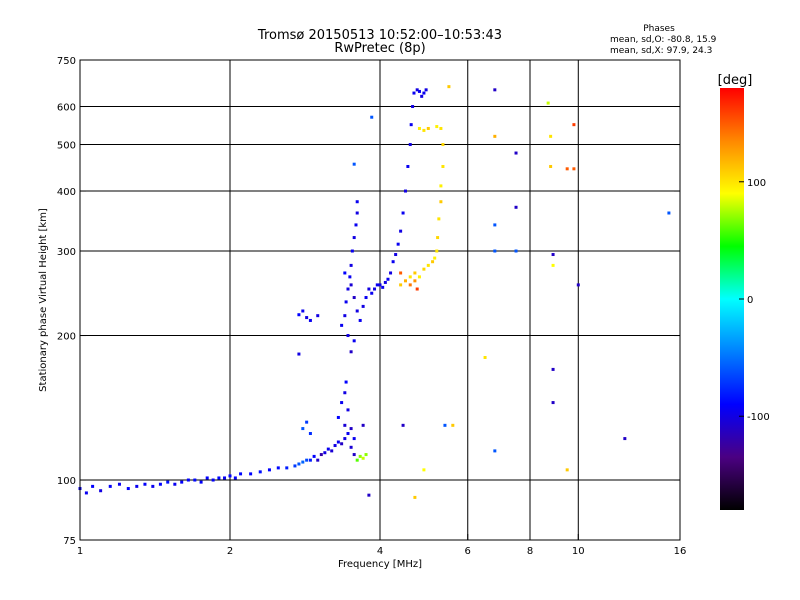 The height and width of the screenshot is (600, 800). What do you see at coordinates (661, 51) in the screenshot?
I see `phases-mean-x: mean, sd,X: 97.9, 24.3` at bounding box center [661, 51].